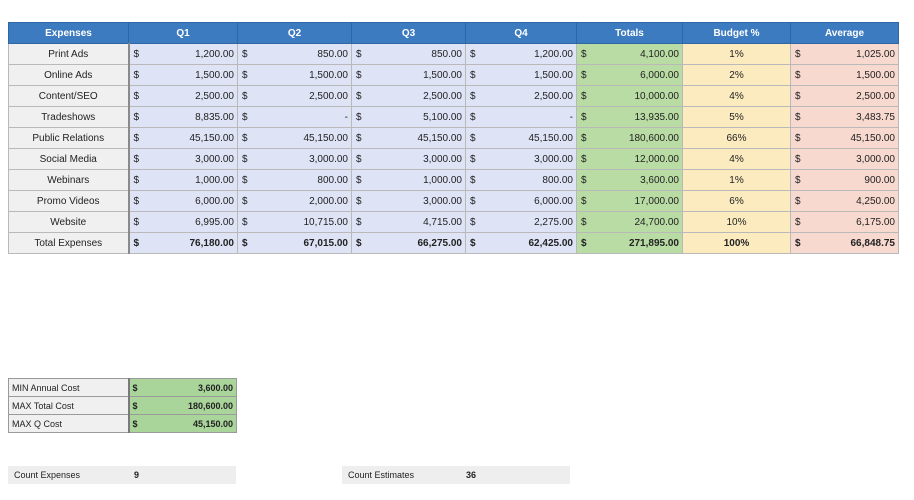 The width and height of the screenshot is (914, 500). Describe the element at coordinates (69, 75) in the screenshot. I see `expense-label: Online Ads` at that location.